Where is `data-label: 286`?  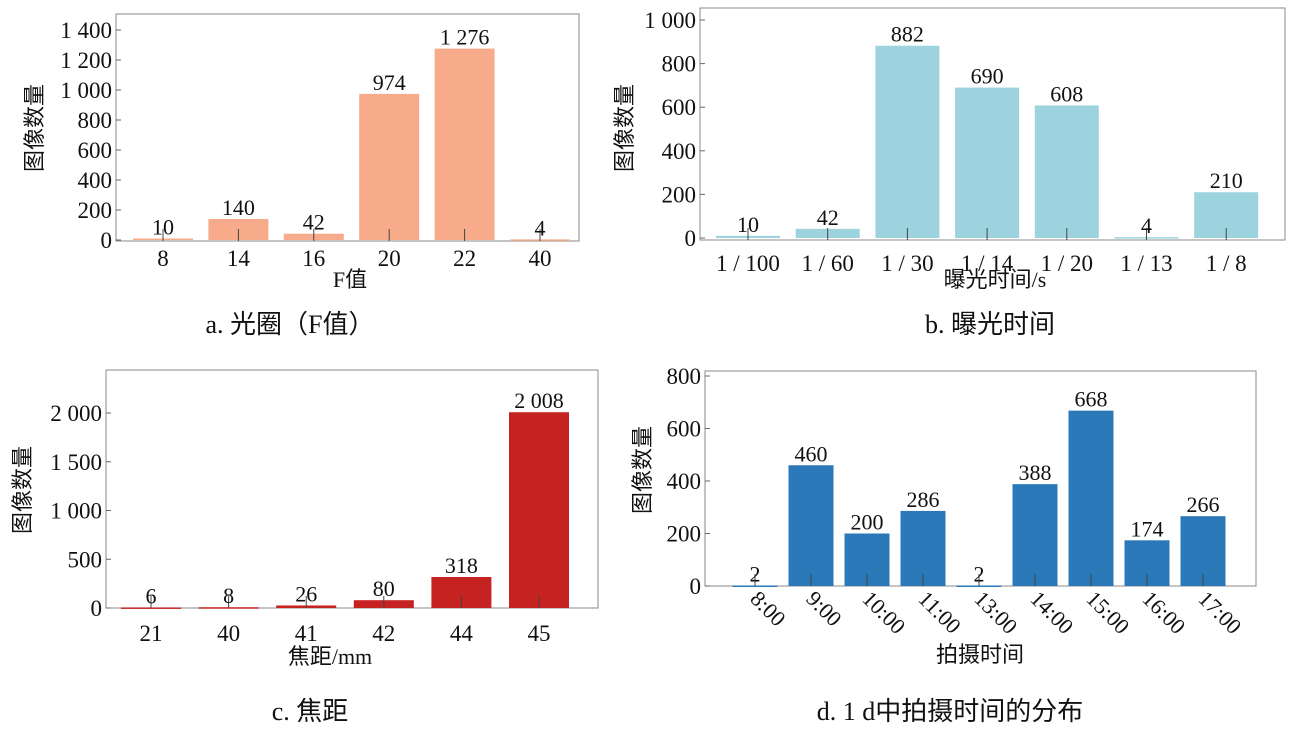
data-label: 286 is located at coordinates (923, 499).